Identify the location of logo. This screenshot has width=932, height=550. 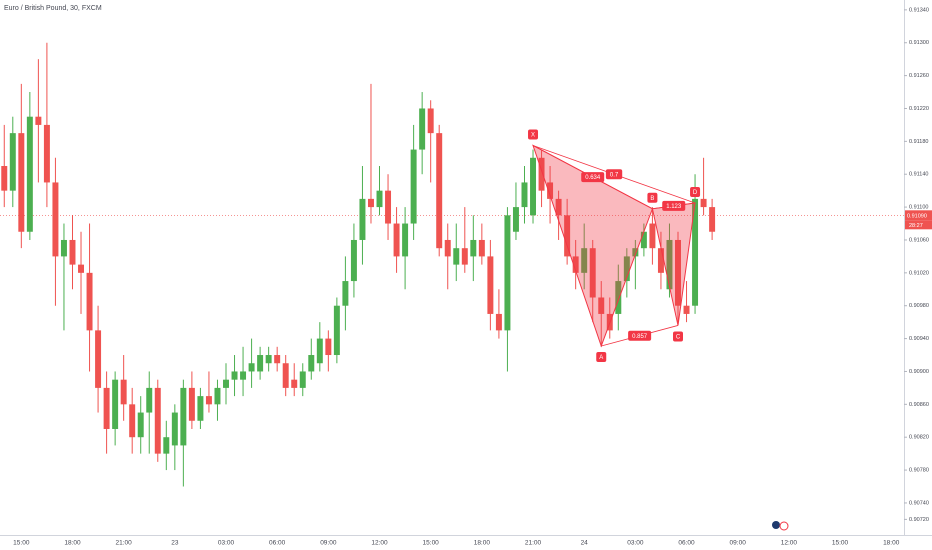
(780, 526).